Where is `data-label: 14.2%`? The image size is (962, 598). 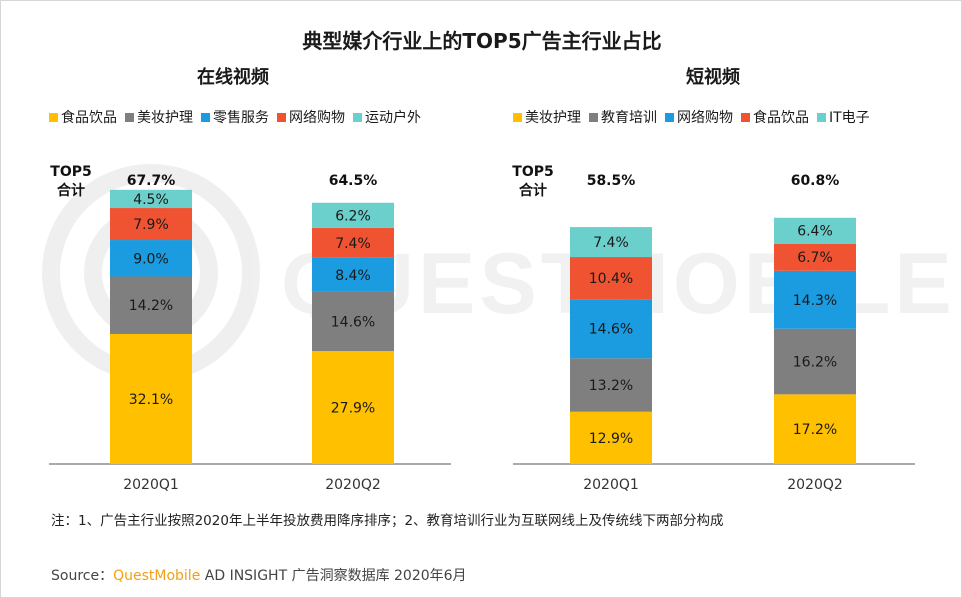 data-label: 14.2% is located at coordinates (151, 306).